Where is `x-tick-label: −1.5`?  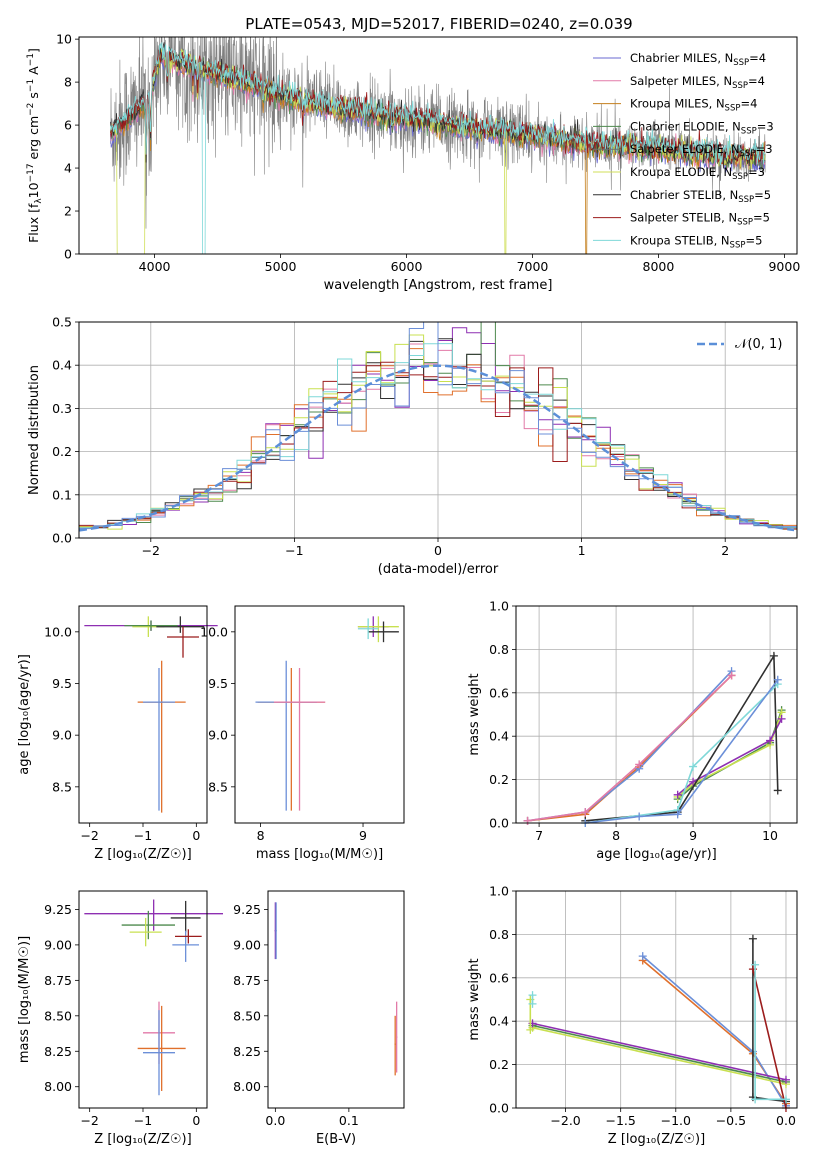
x-tick-label: −1.5 is located at coordinates (621, 1120).